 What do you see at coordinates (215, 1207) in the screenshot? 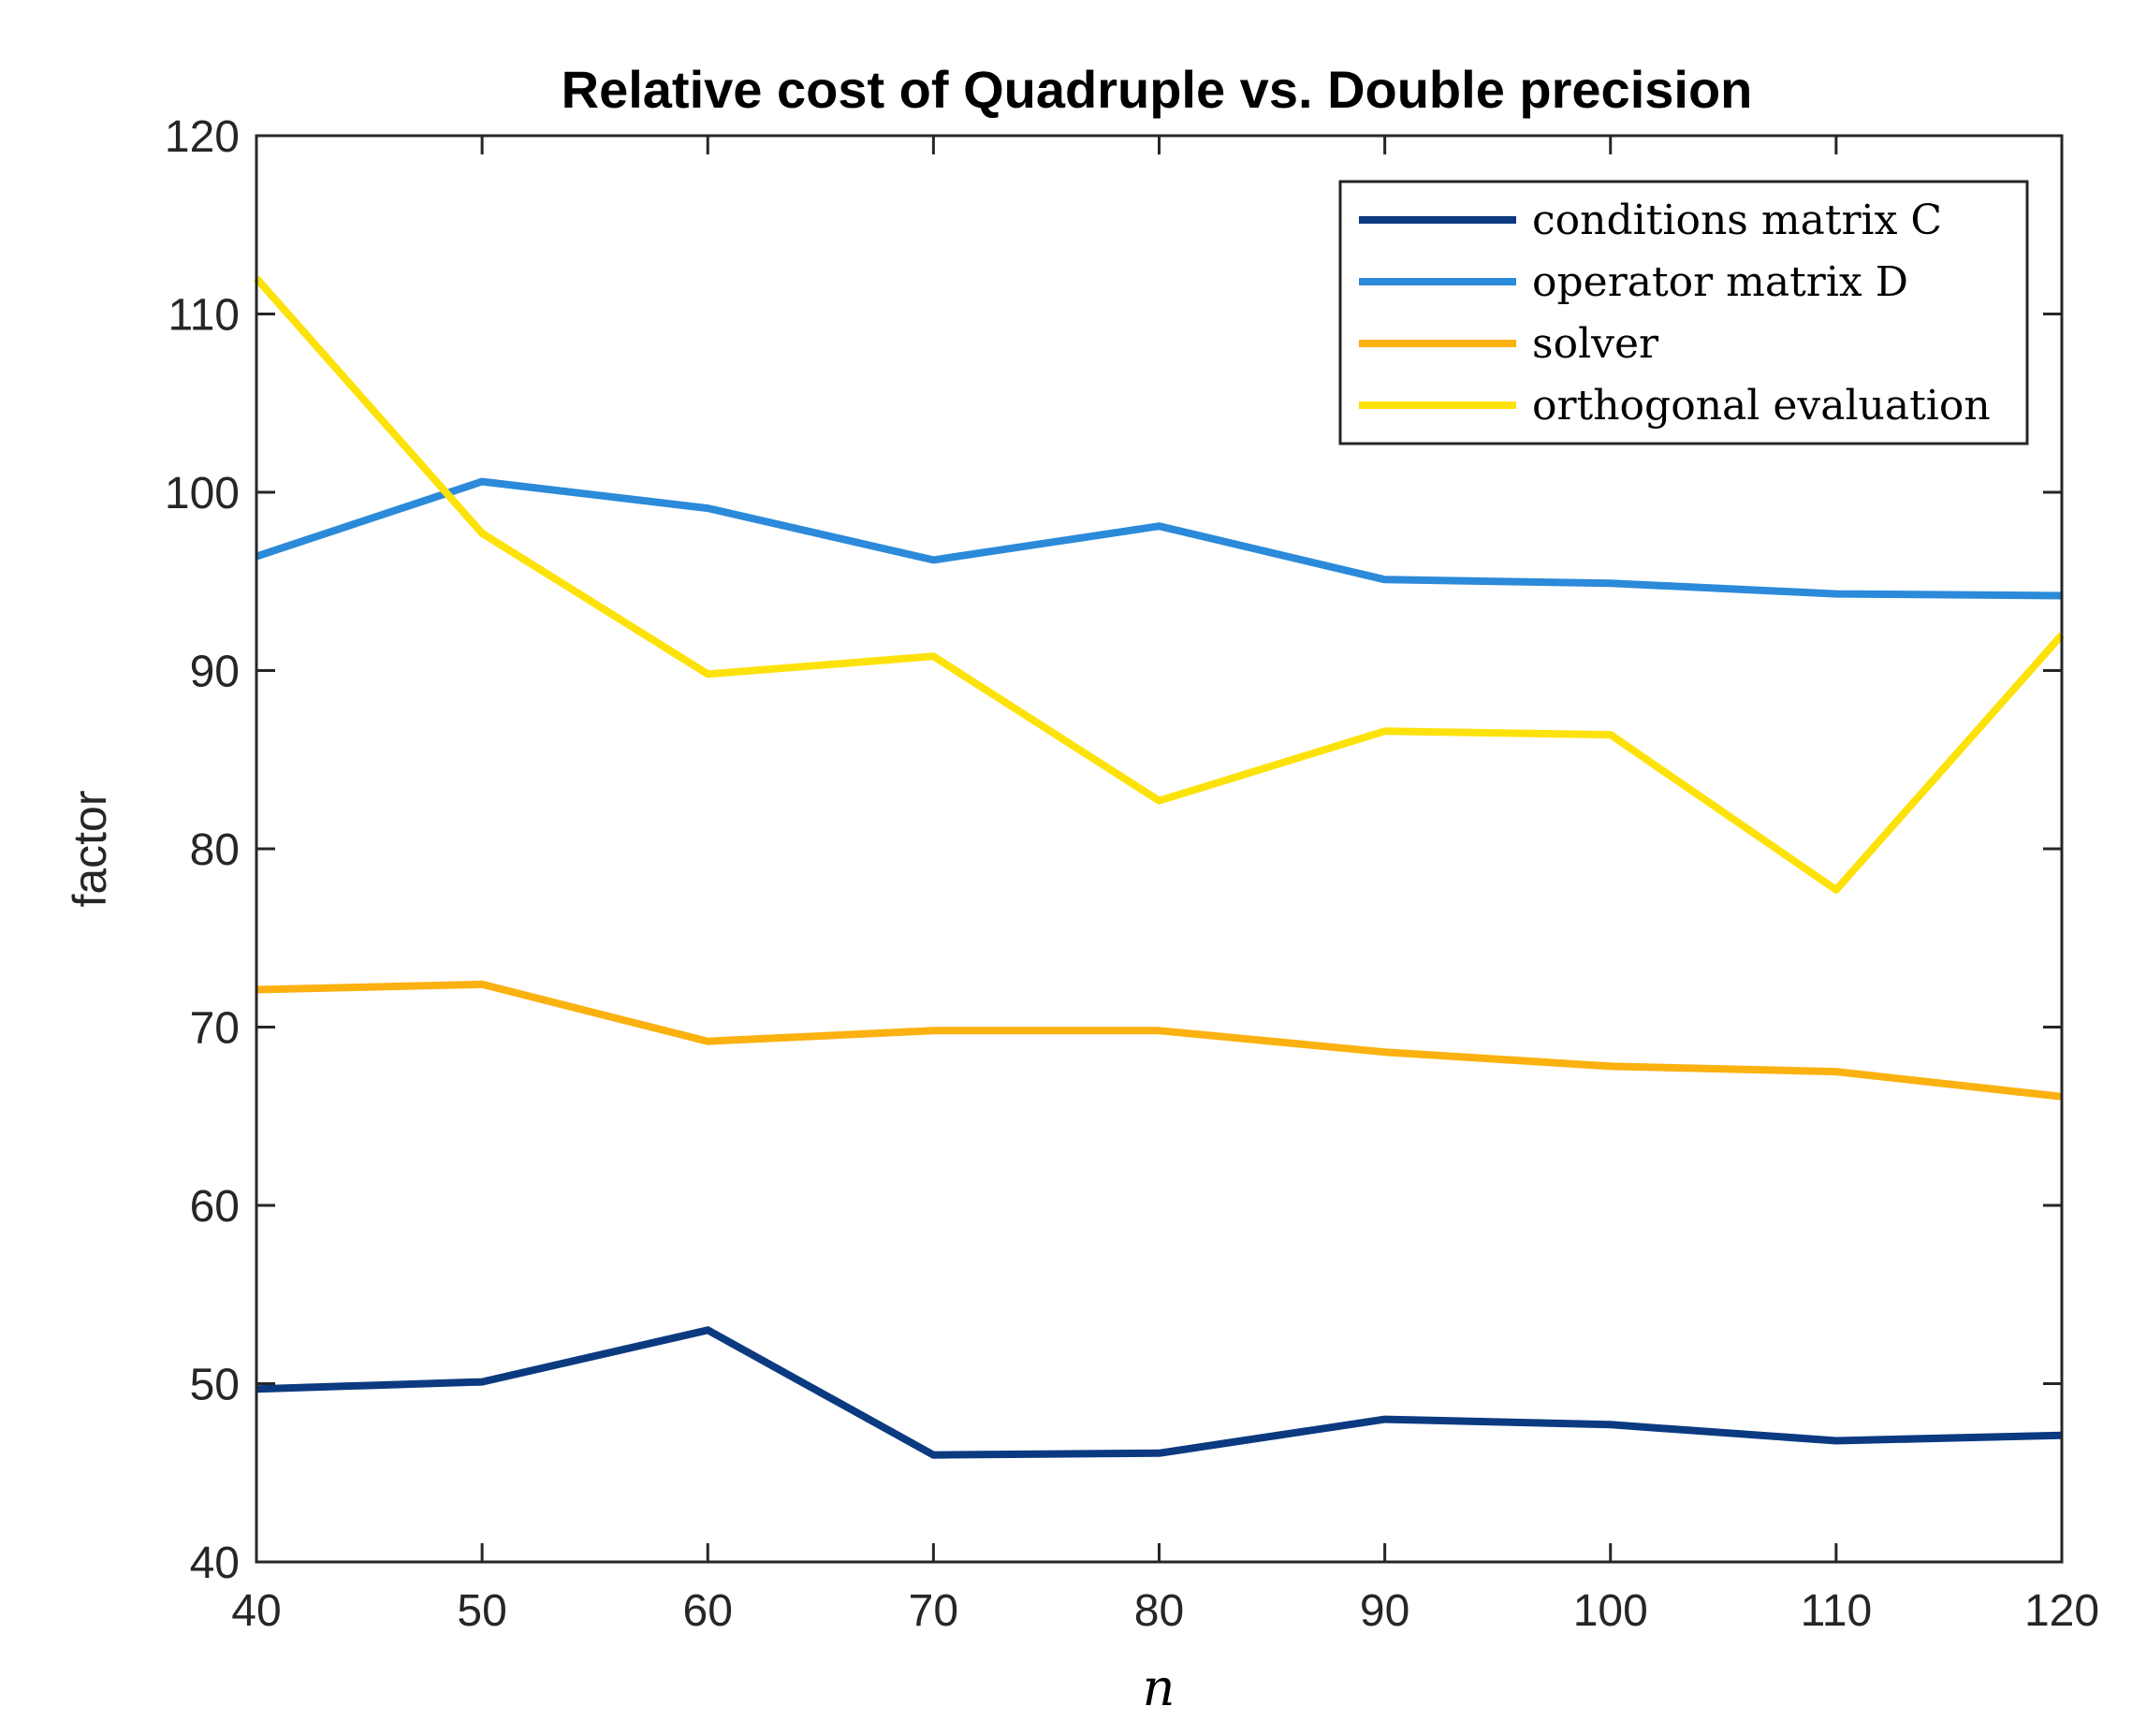
I see `y-tick-label: 60` at bounding box center [215, 1207].